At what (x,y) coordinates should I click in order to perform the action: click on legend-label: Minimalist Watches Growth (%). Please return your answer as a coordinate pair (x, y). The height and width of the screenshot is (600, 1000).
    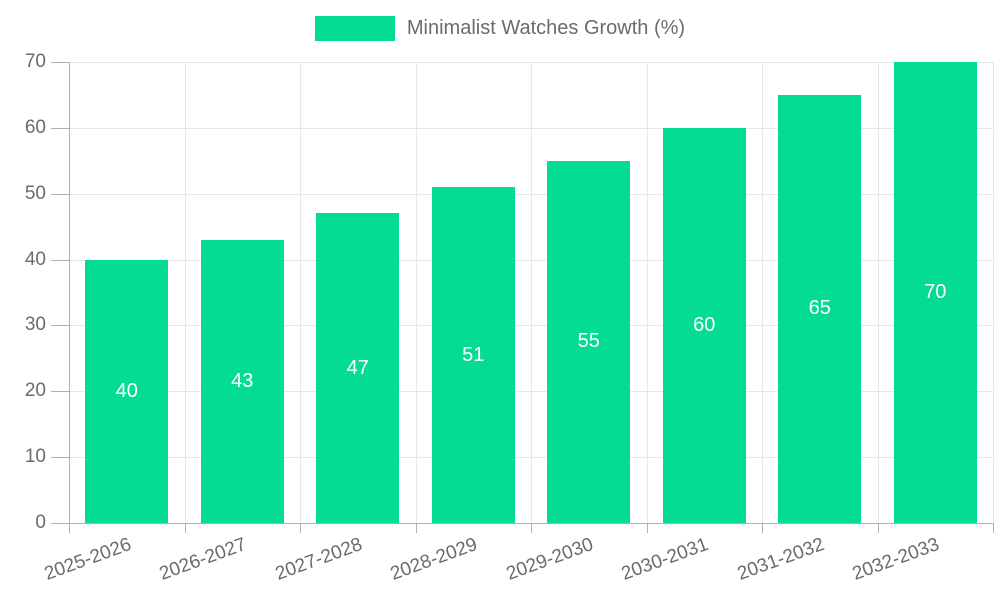
    Looking at the image, I should click on (546, 28).